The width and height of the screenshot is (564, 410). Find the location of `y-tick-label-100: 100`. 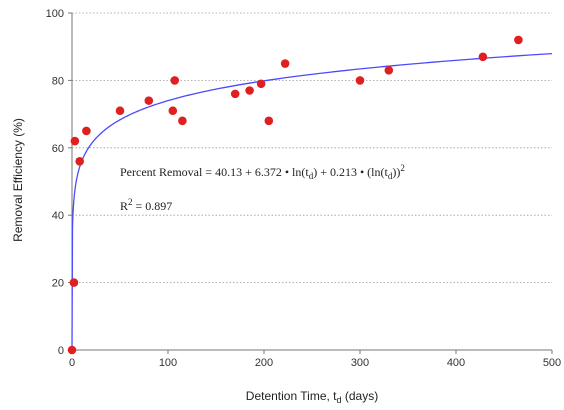

y-tick-label-100: 100 is located at coordinates (55, 14).